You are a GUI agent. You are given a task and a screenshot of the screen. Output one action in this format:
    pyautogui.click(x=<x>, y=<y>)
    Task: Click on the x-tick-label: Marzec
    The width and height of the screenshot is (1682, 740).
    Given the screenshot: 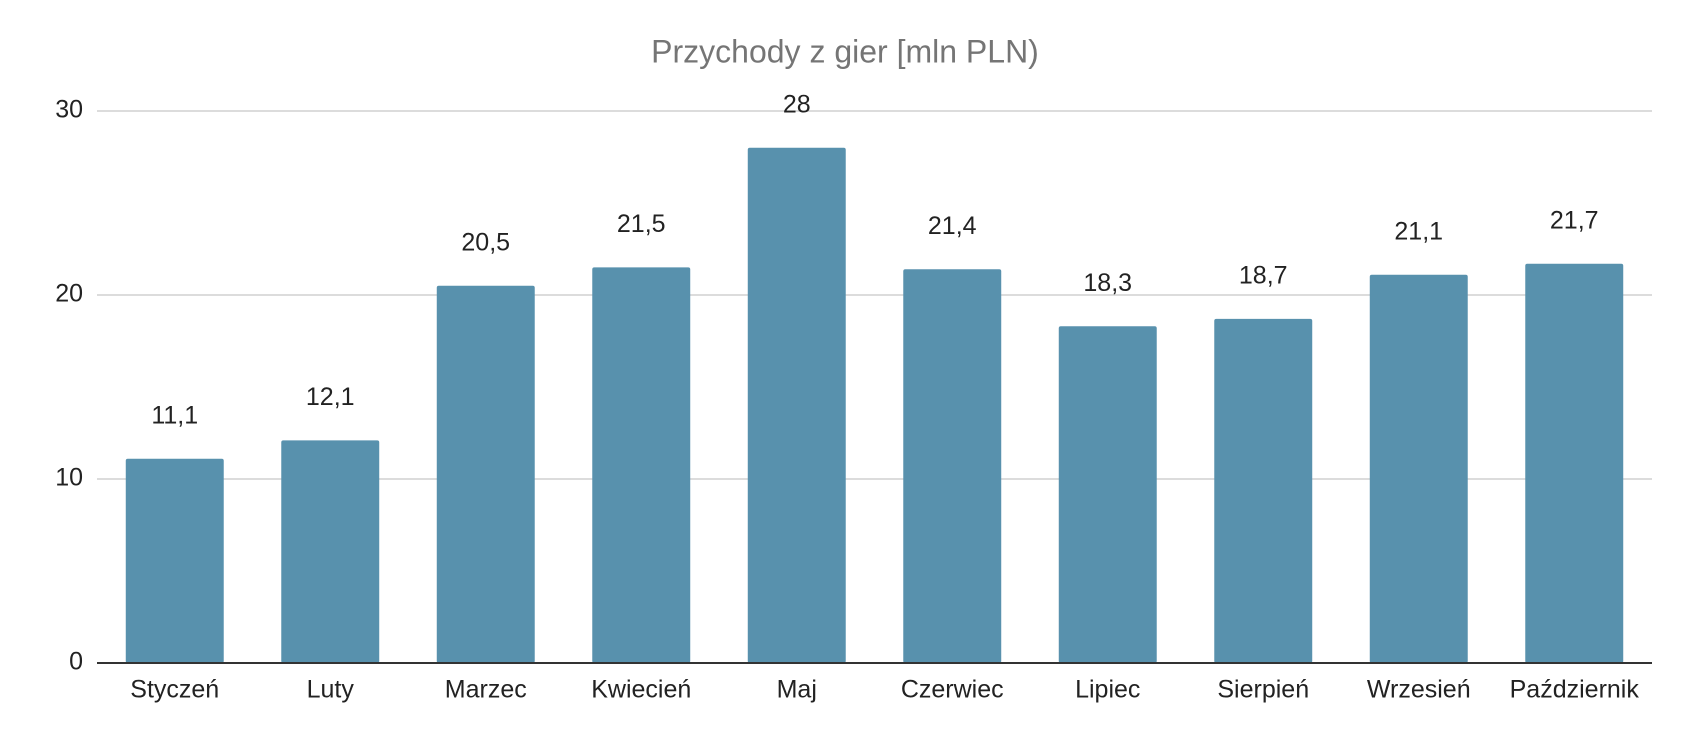 What is the action you would take?
    pyautogui.click(x=486, y=690)
    